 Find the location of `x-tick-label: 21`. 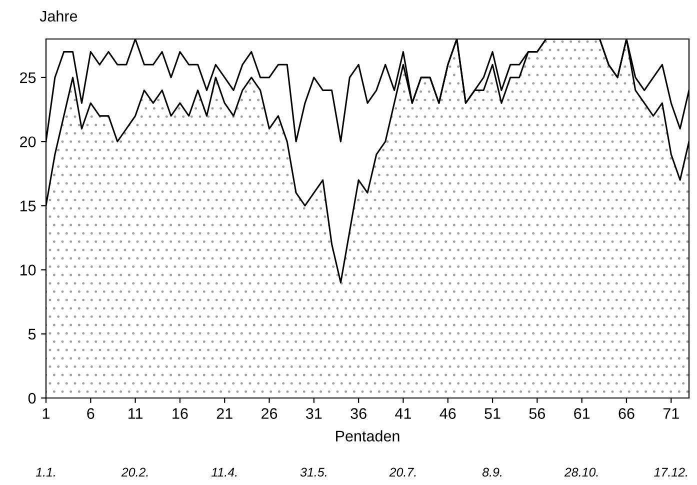

x-tick-label: 21 is located at coordinates (224, 413).